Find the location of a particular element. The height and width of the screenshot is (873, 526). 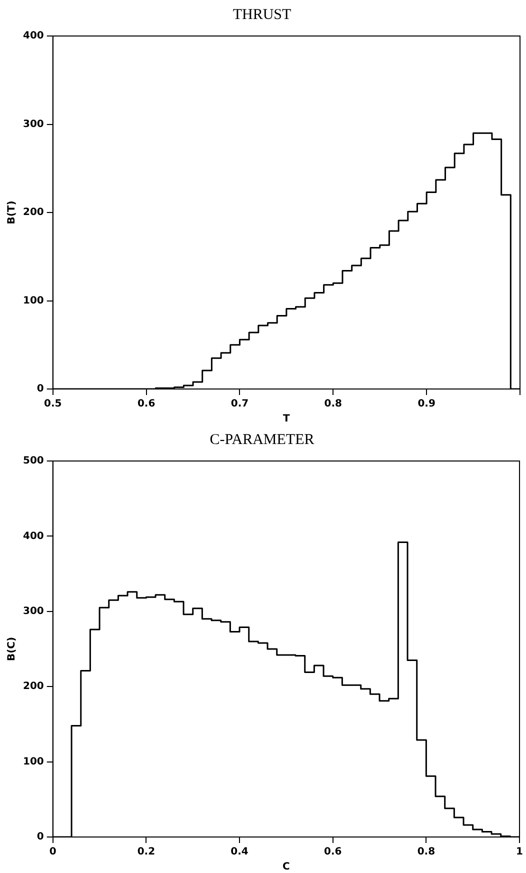

x-axis-title: T is located at coordinates (286, 419).